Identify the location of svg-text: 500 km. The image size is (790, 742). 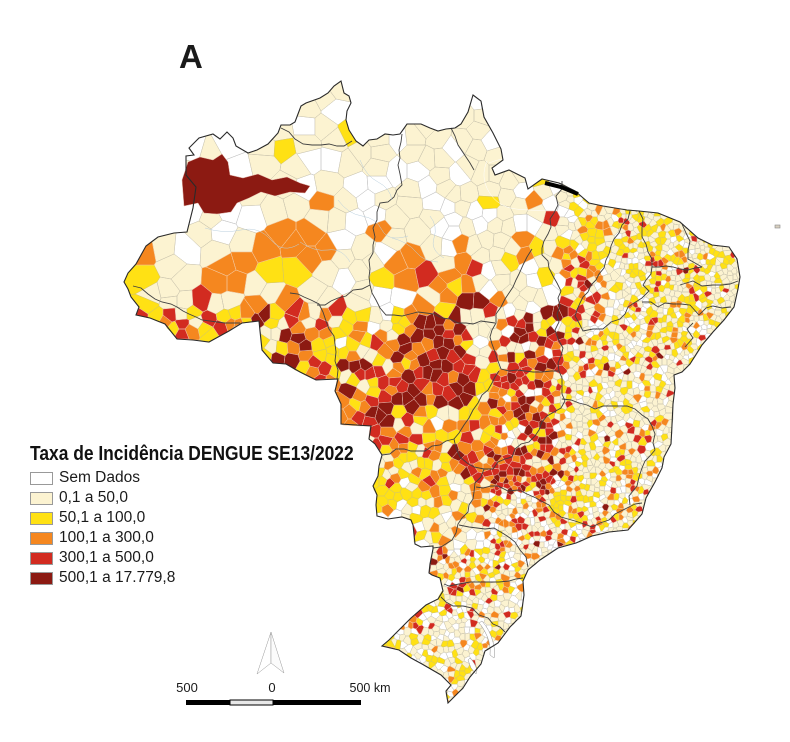
(370, 688).